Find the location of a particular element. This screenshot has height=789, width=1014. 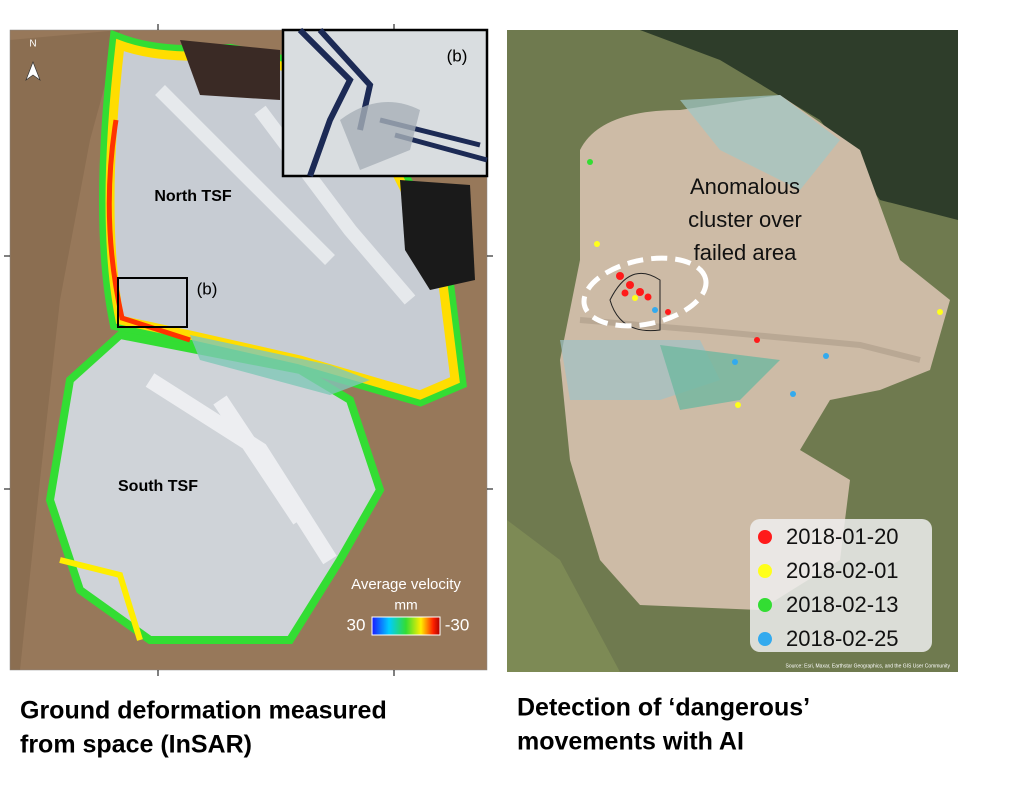

inset-image is located at coordinates (385, 102).